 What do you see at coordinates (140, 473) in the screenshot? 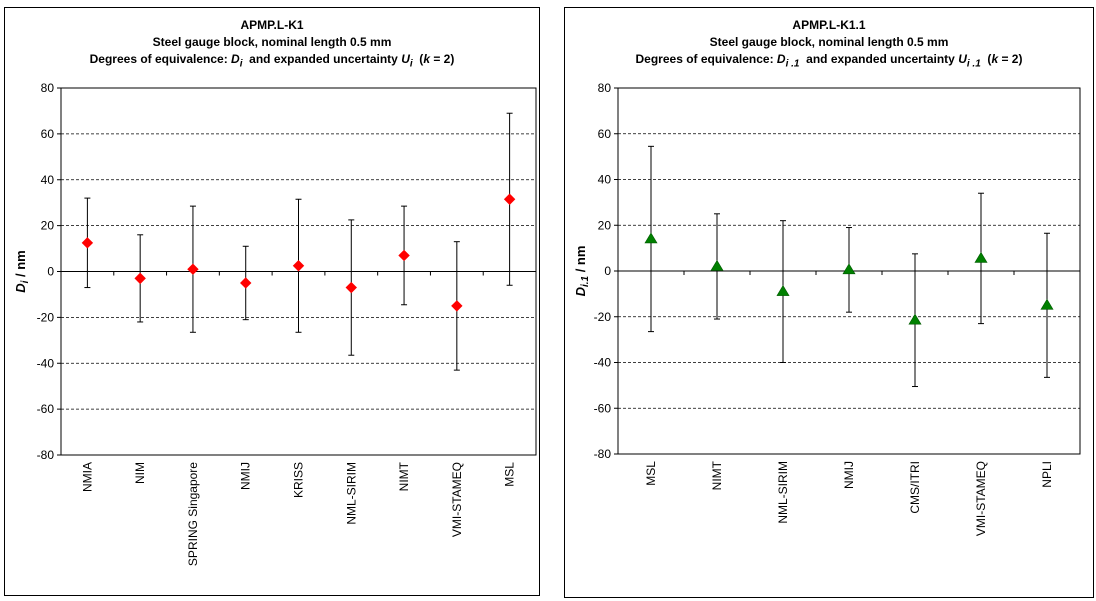
I see `x-category-label: NIM` at bounding box center [140, 473].